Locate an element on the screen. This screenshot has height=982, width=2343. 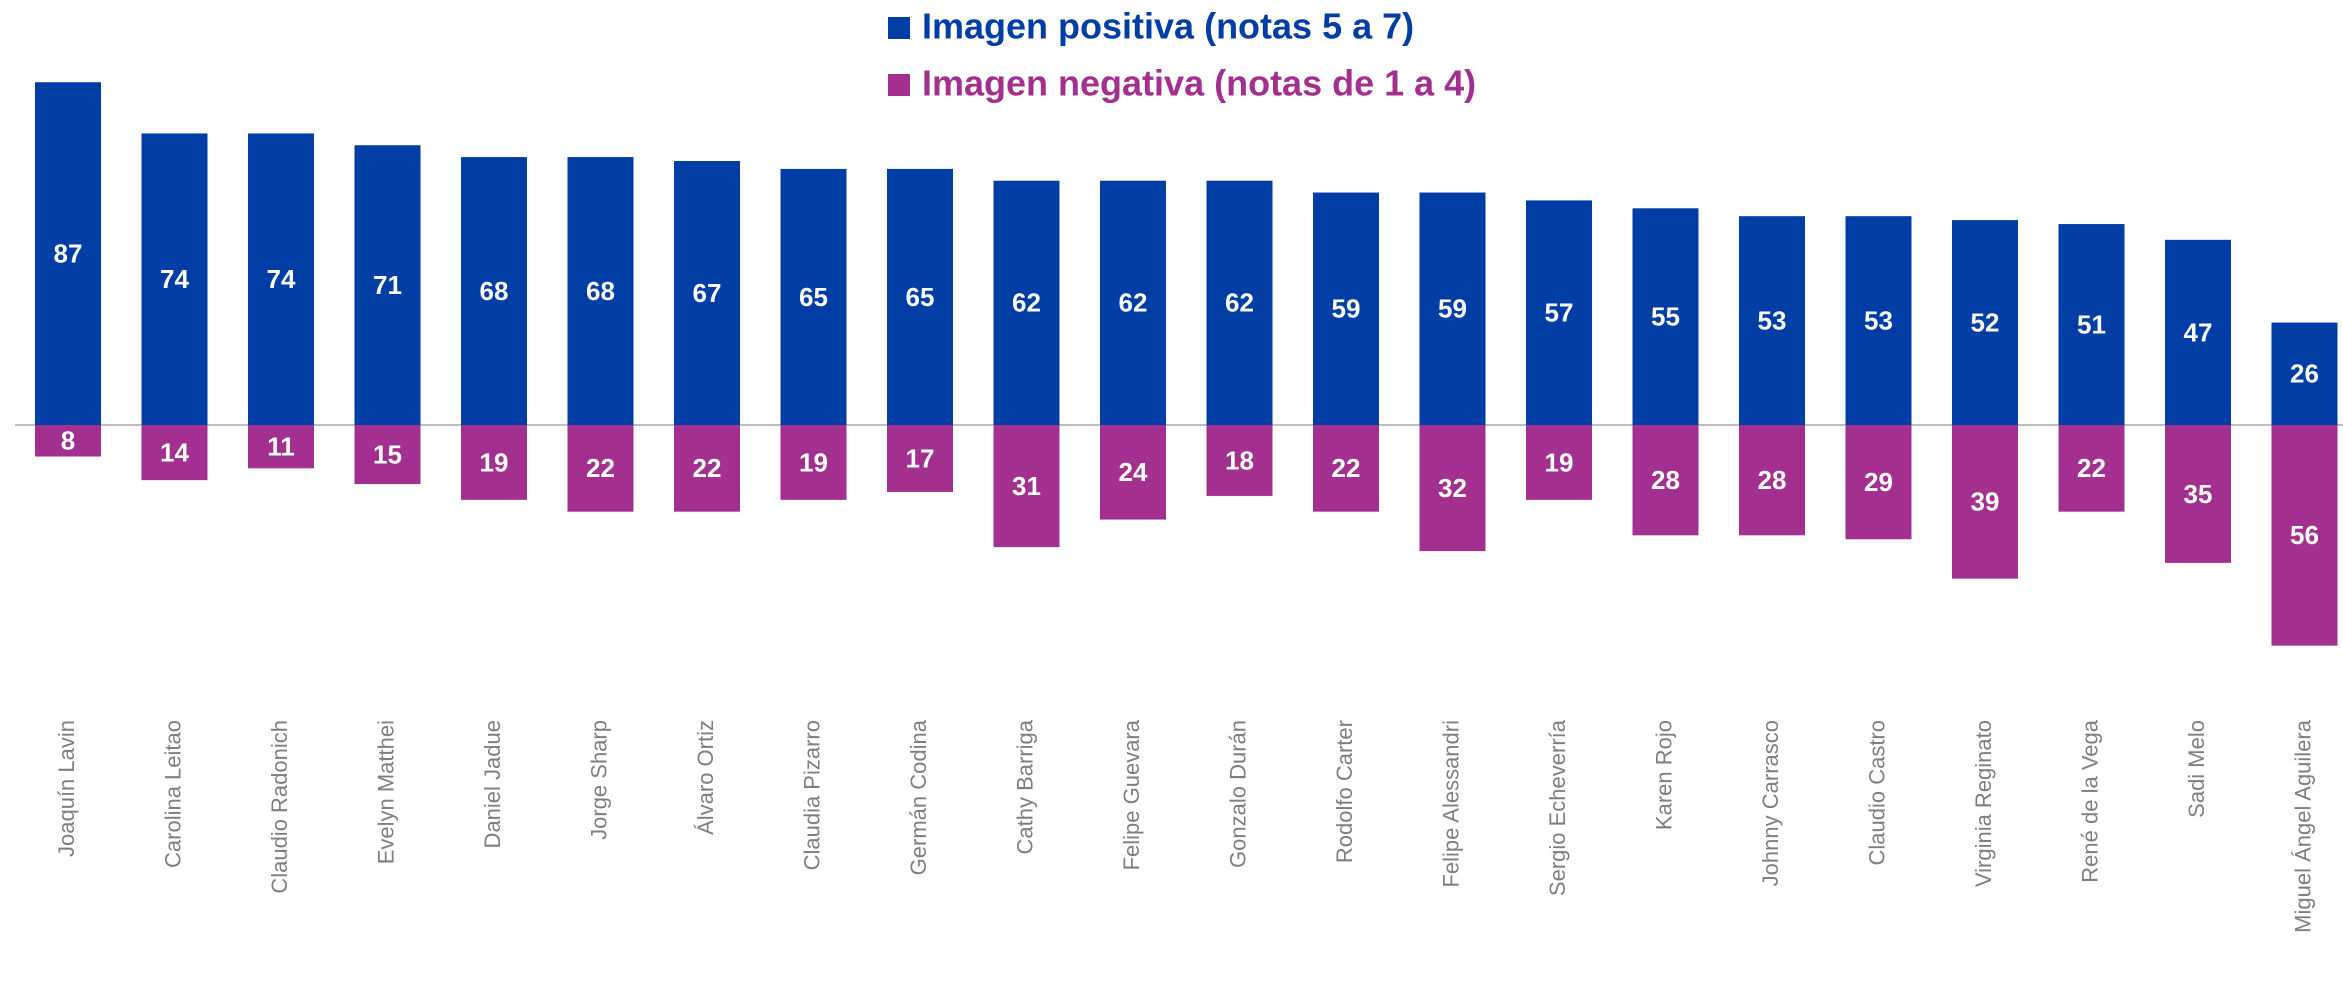
data-label: 57 is located at coordinates (1559, 313).